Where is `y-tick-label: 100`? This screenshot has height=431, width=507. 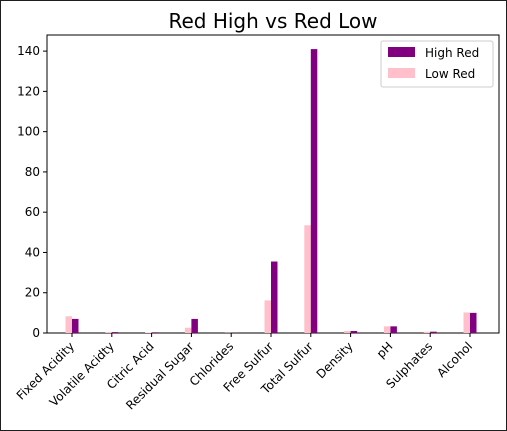
y-tick-label: 100 is located at coordinates (28, 132).